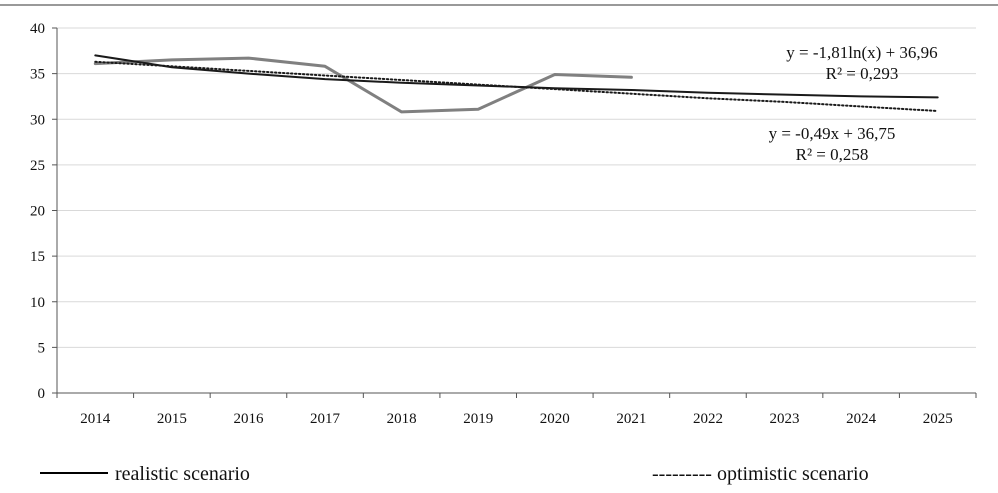  What do you see at coordinates (325, 419) in the screenshot?
I see `x-tick-label: 2017` at bounding box center [325, 419].